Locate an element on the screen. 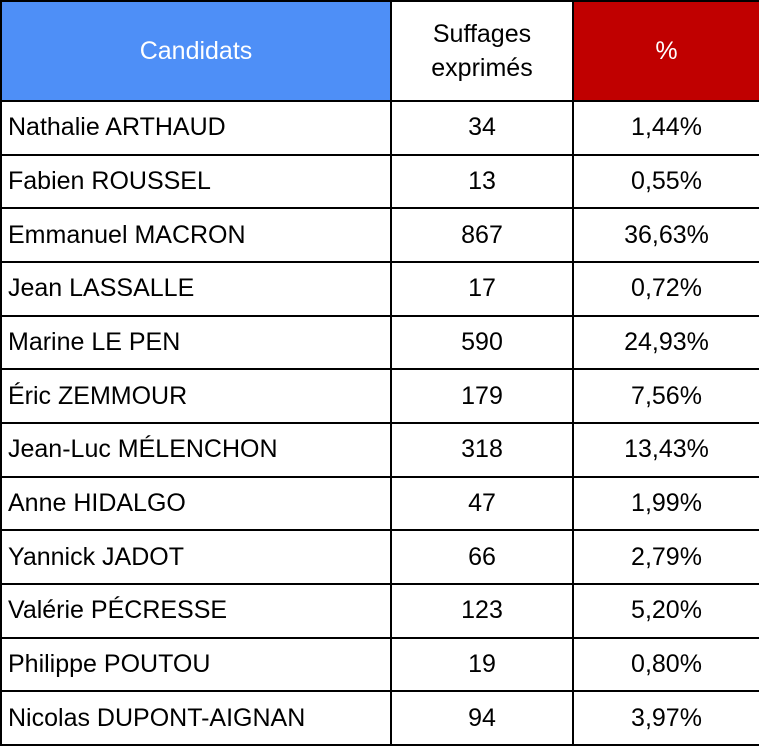 This screenshot has width=759, height=746. header-cell: Candidats is located at coordinates (196, 51).